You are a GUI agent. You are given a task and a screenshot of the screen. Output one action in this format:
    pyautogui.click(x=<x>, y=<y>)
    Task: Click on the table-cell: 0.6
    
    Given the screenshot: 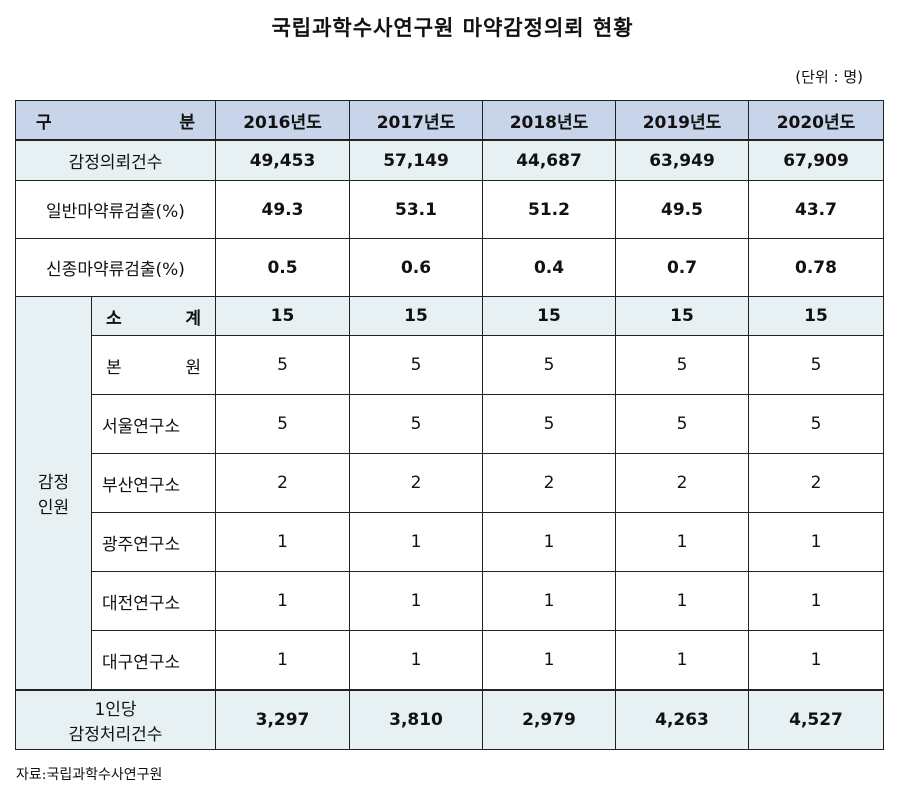 What is the action you would take?
    pyautogui.click(x=416, y=267)
    